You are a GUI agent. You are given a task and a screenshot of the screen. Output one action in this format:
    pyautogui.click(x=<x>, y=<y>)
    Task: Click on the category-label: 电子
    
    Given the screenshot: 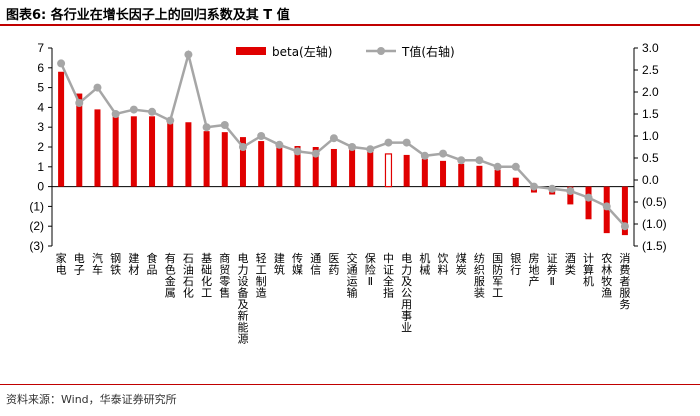 What is the action you would take?
    pyautogui.click(x=79, y=264)
    